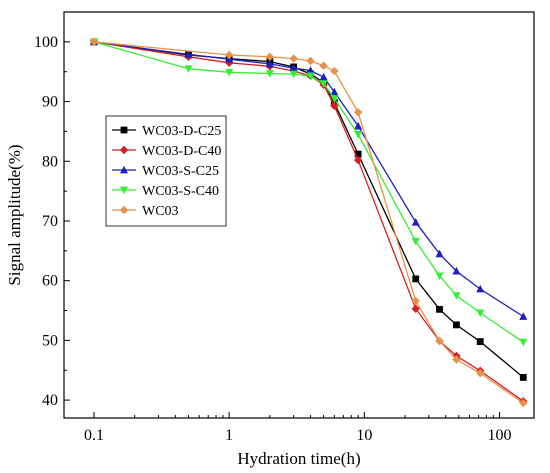 This screenshot has height=473, width=550. I want to click on legend-label: WC03, so click(160, 211).